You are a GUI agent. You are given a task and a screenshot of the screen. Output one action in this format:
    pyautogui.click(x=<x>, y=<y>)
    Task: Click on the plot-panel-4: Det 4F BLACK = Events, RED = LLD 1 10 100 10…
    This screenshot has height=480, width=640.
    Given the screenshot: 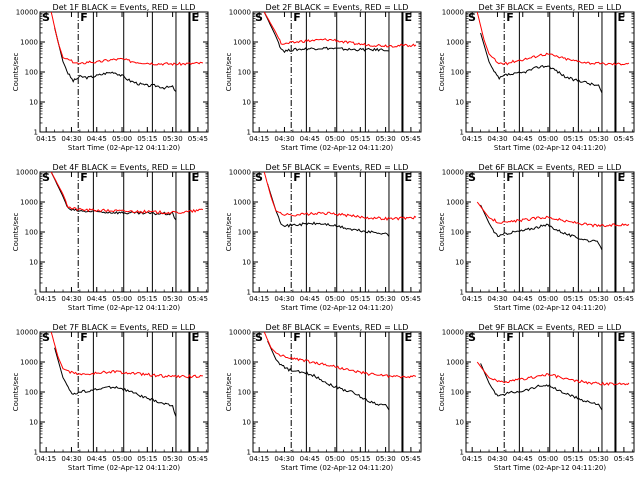 What is the action you would take?
    pyautogui.click(x=110, y=237)
    